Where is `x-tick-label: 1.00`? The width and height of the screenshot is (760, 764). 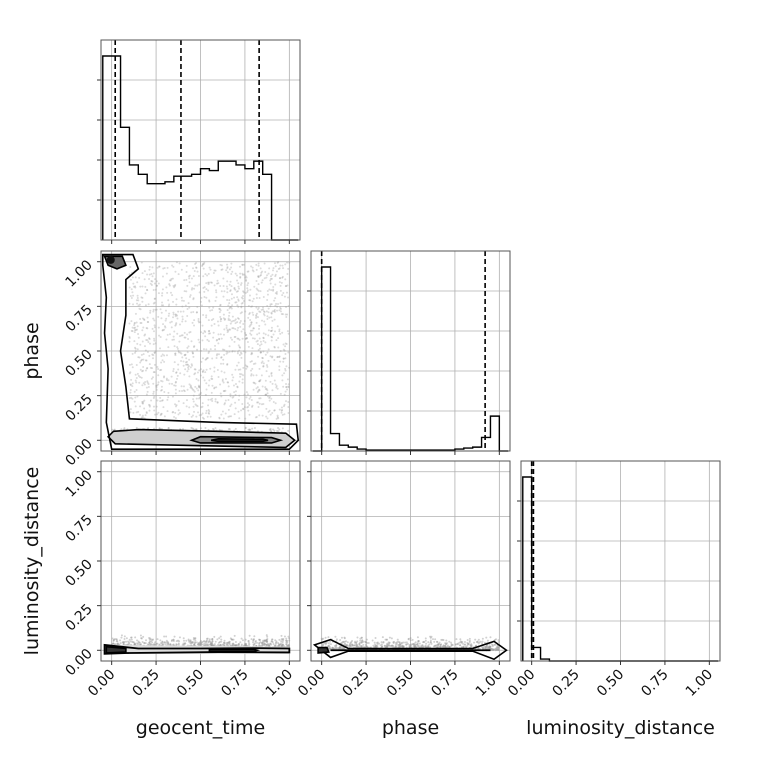 x-tick-label: 1.00 is located at coordinates (699, 683).